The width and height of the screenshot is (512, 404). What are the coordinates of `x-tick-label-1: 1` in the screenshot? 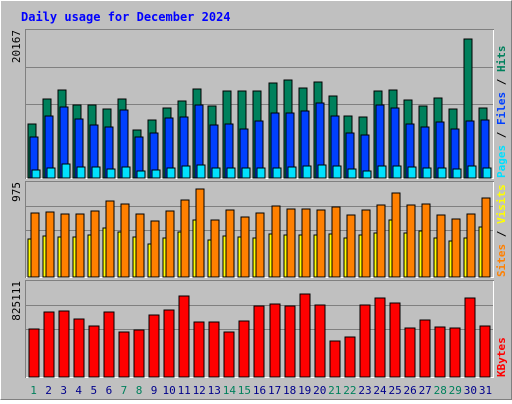 It's located at (33, 390).